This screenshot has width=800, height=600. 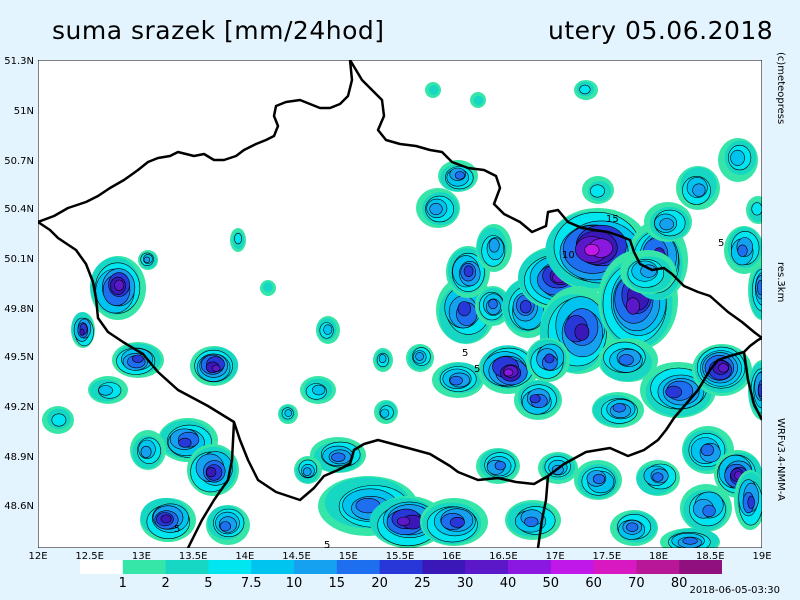 What do you see at coordinates (659, 556) in the screenshot?
I see `lon-label: 18E` at bounding box center [659, 556].